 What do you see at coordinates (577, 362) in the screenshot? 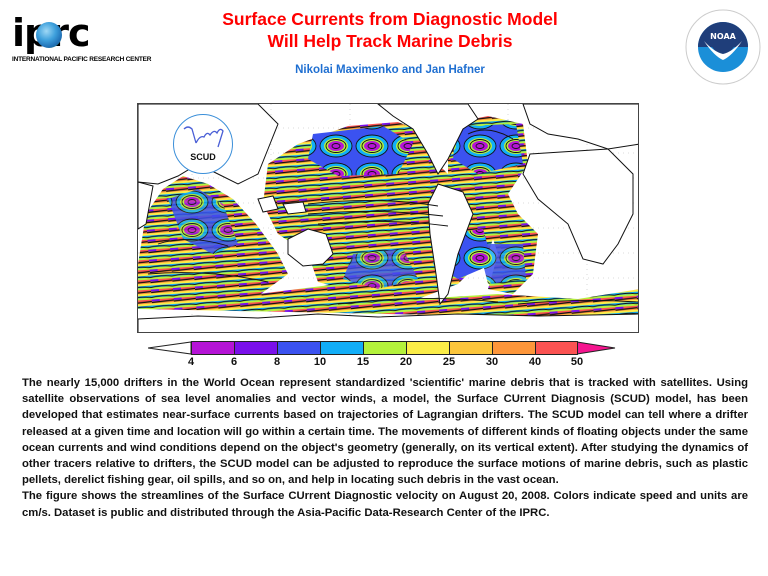
I see `colorbar-tick: 50` at bounding box center [577, 362].